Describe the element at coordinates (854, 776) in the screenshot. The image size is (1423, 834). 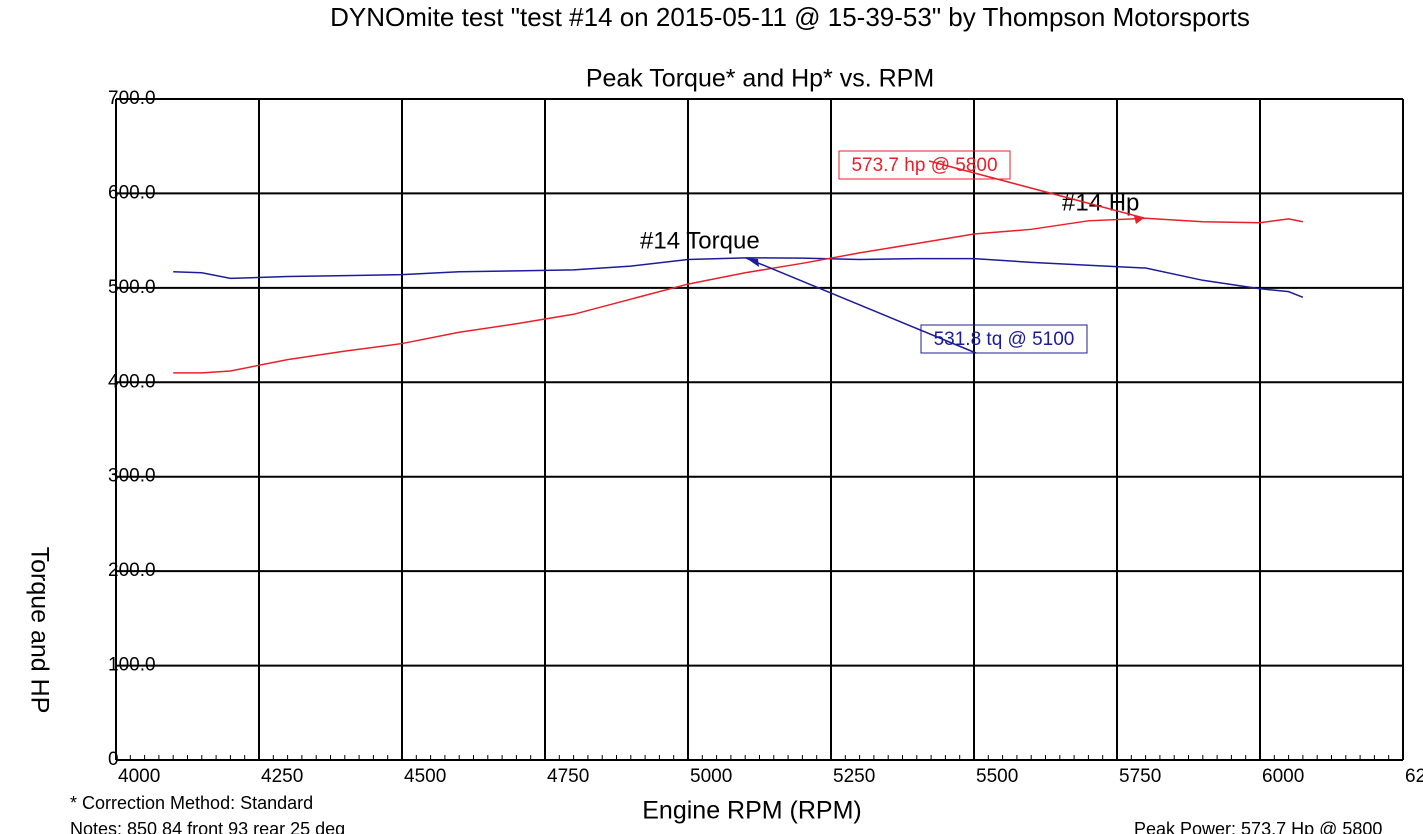
I see `x-tick-label: 5250` at that location.